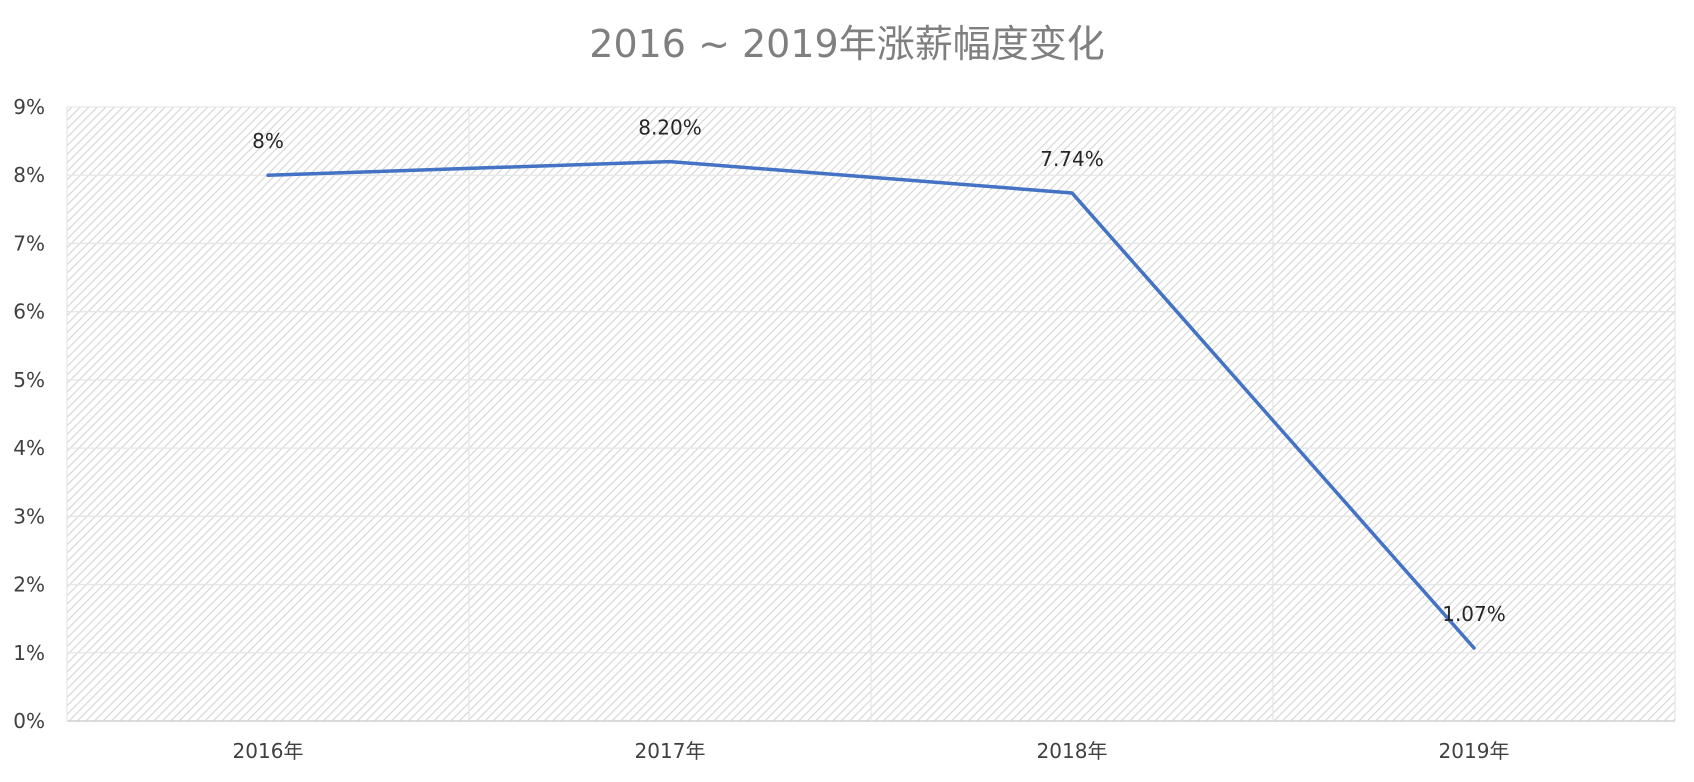 This screenshot has height=782, width=1694. I want to click on data-label: 8%, so click(268, 141).